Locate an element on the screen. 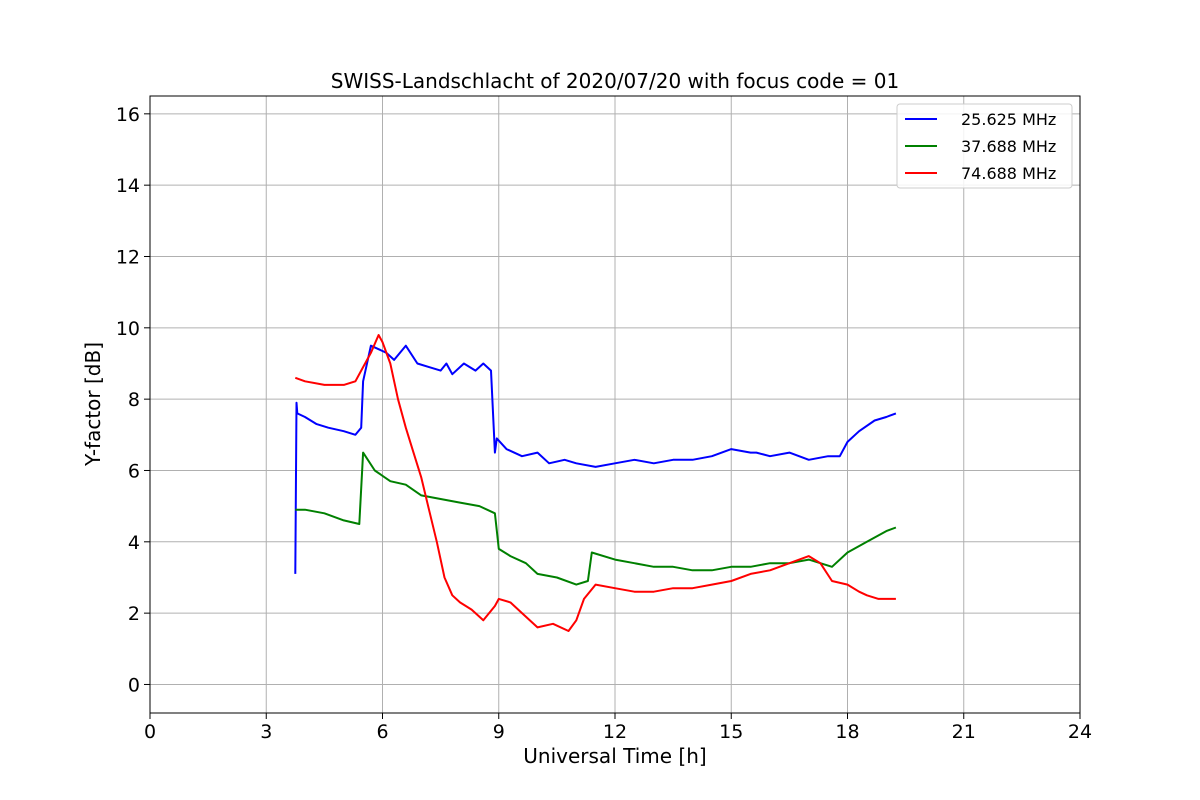  y-tick-label: 6 is located at coordinates (134, 471).